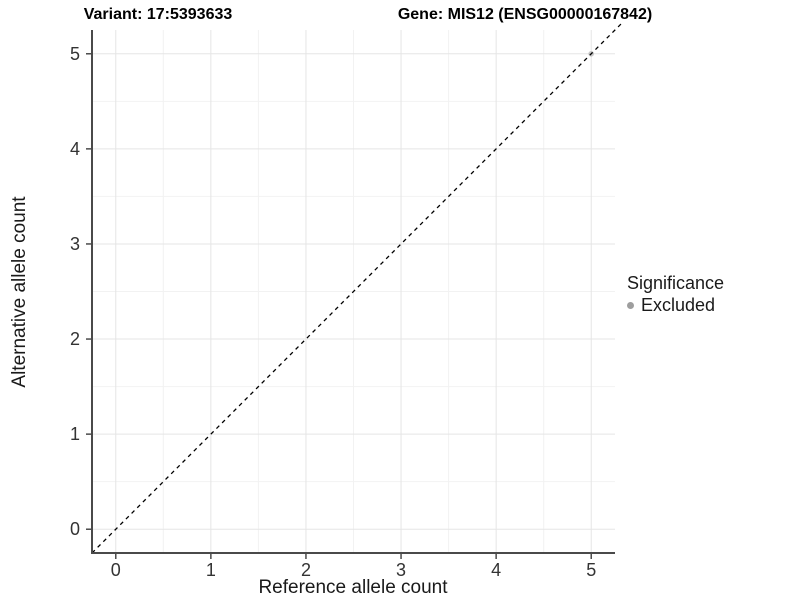 The image size is (800, 600). Describe the element at coordinates (401, 570) in the screenshot. I see `x-tick-label: 3` at that location.